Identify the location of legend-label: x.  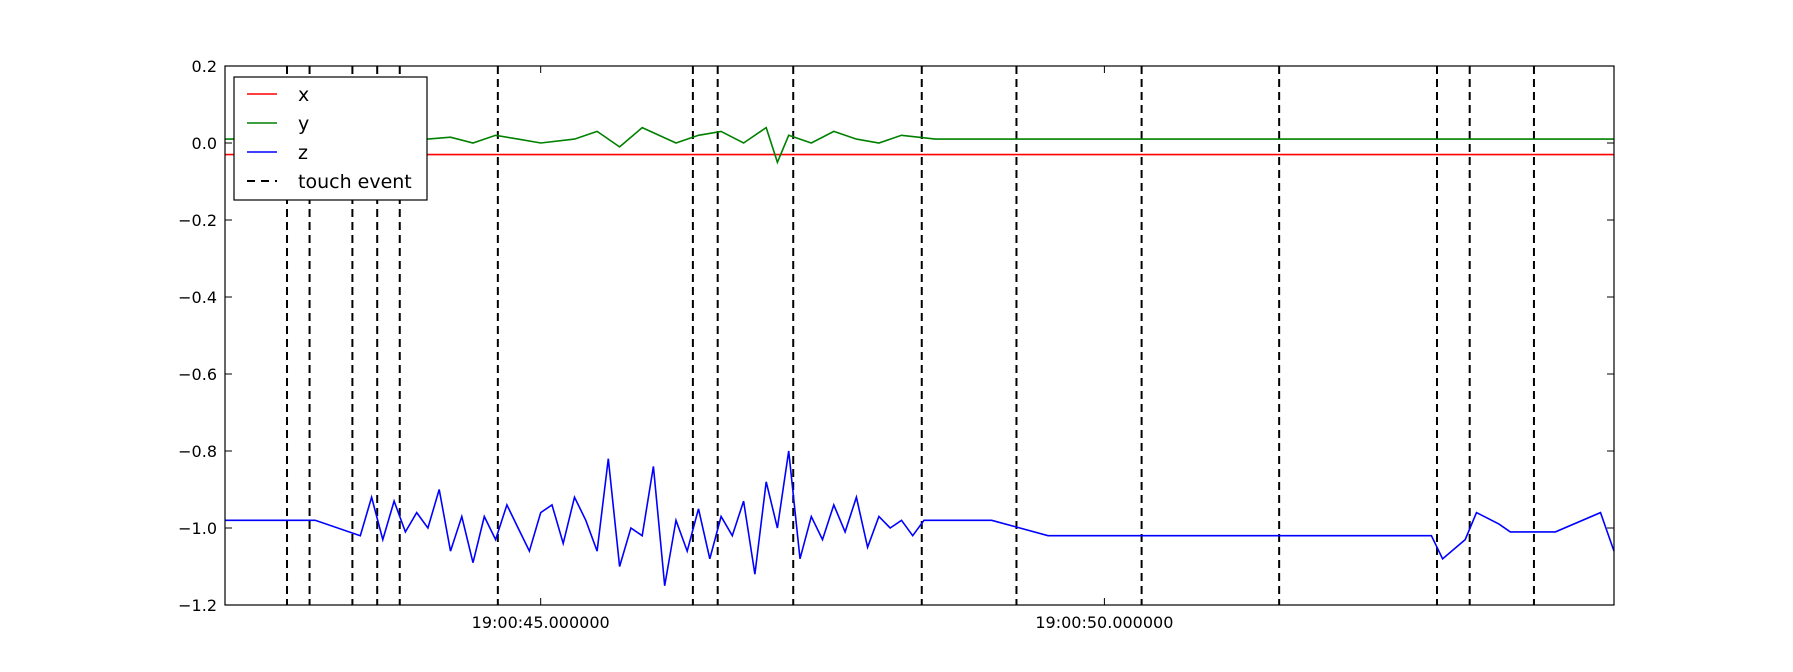
(303, 95).